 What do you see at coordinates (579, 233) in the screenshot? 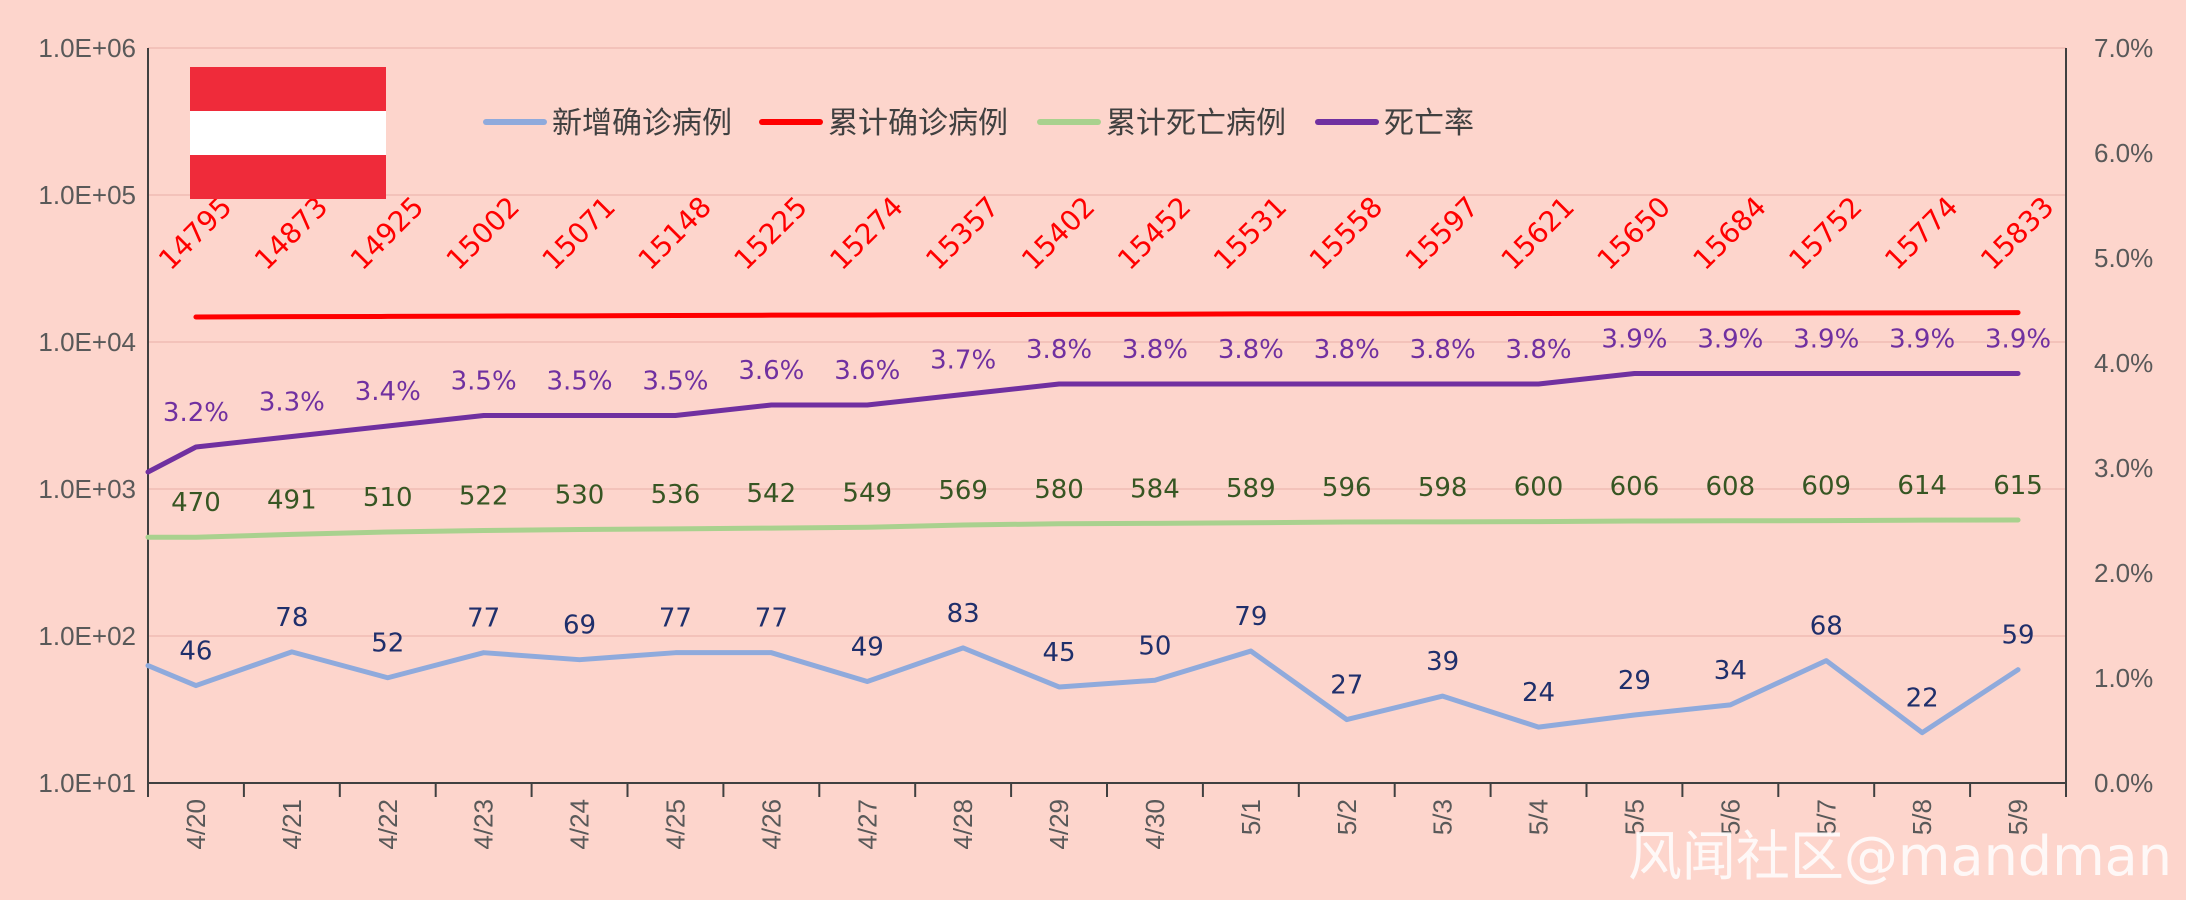
I see `cumulative-cases-data-label: 15071` at bounding box center [579, 233].